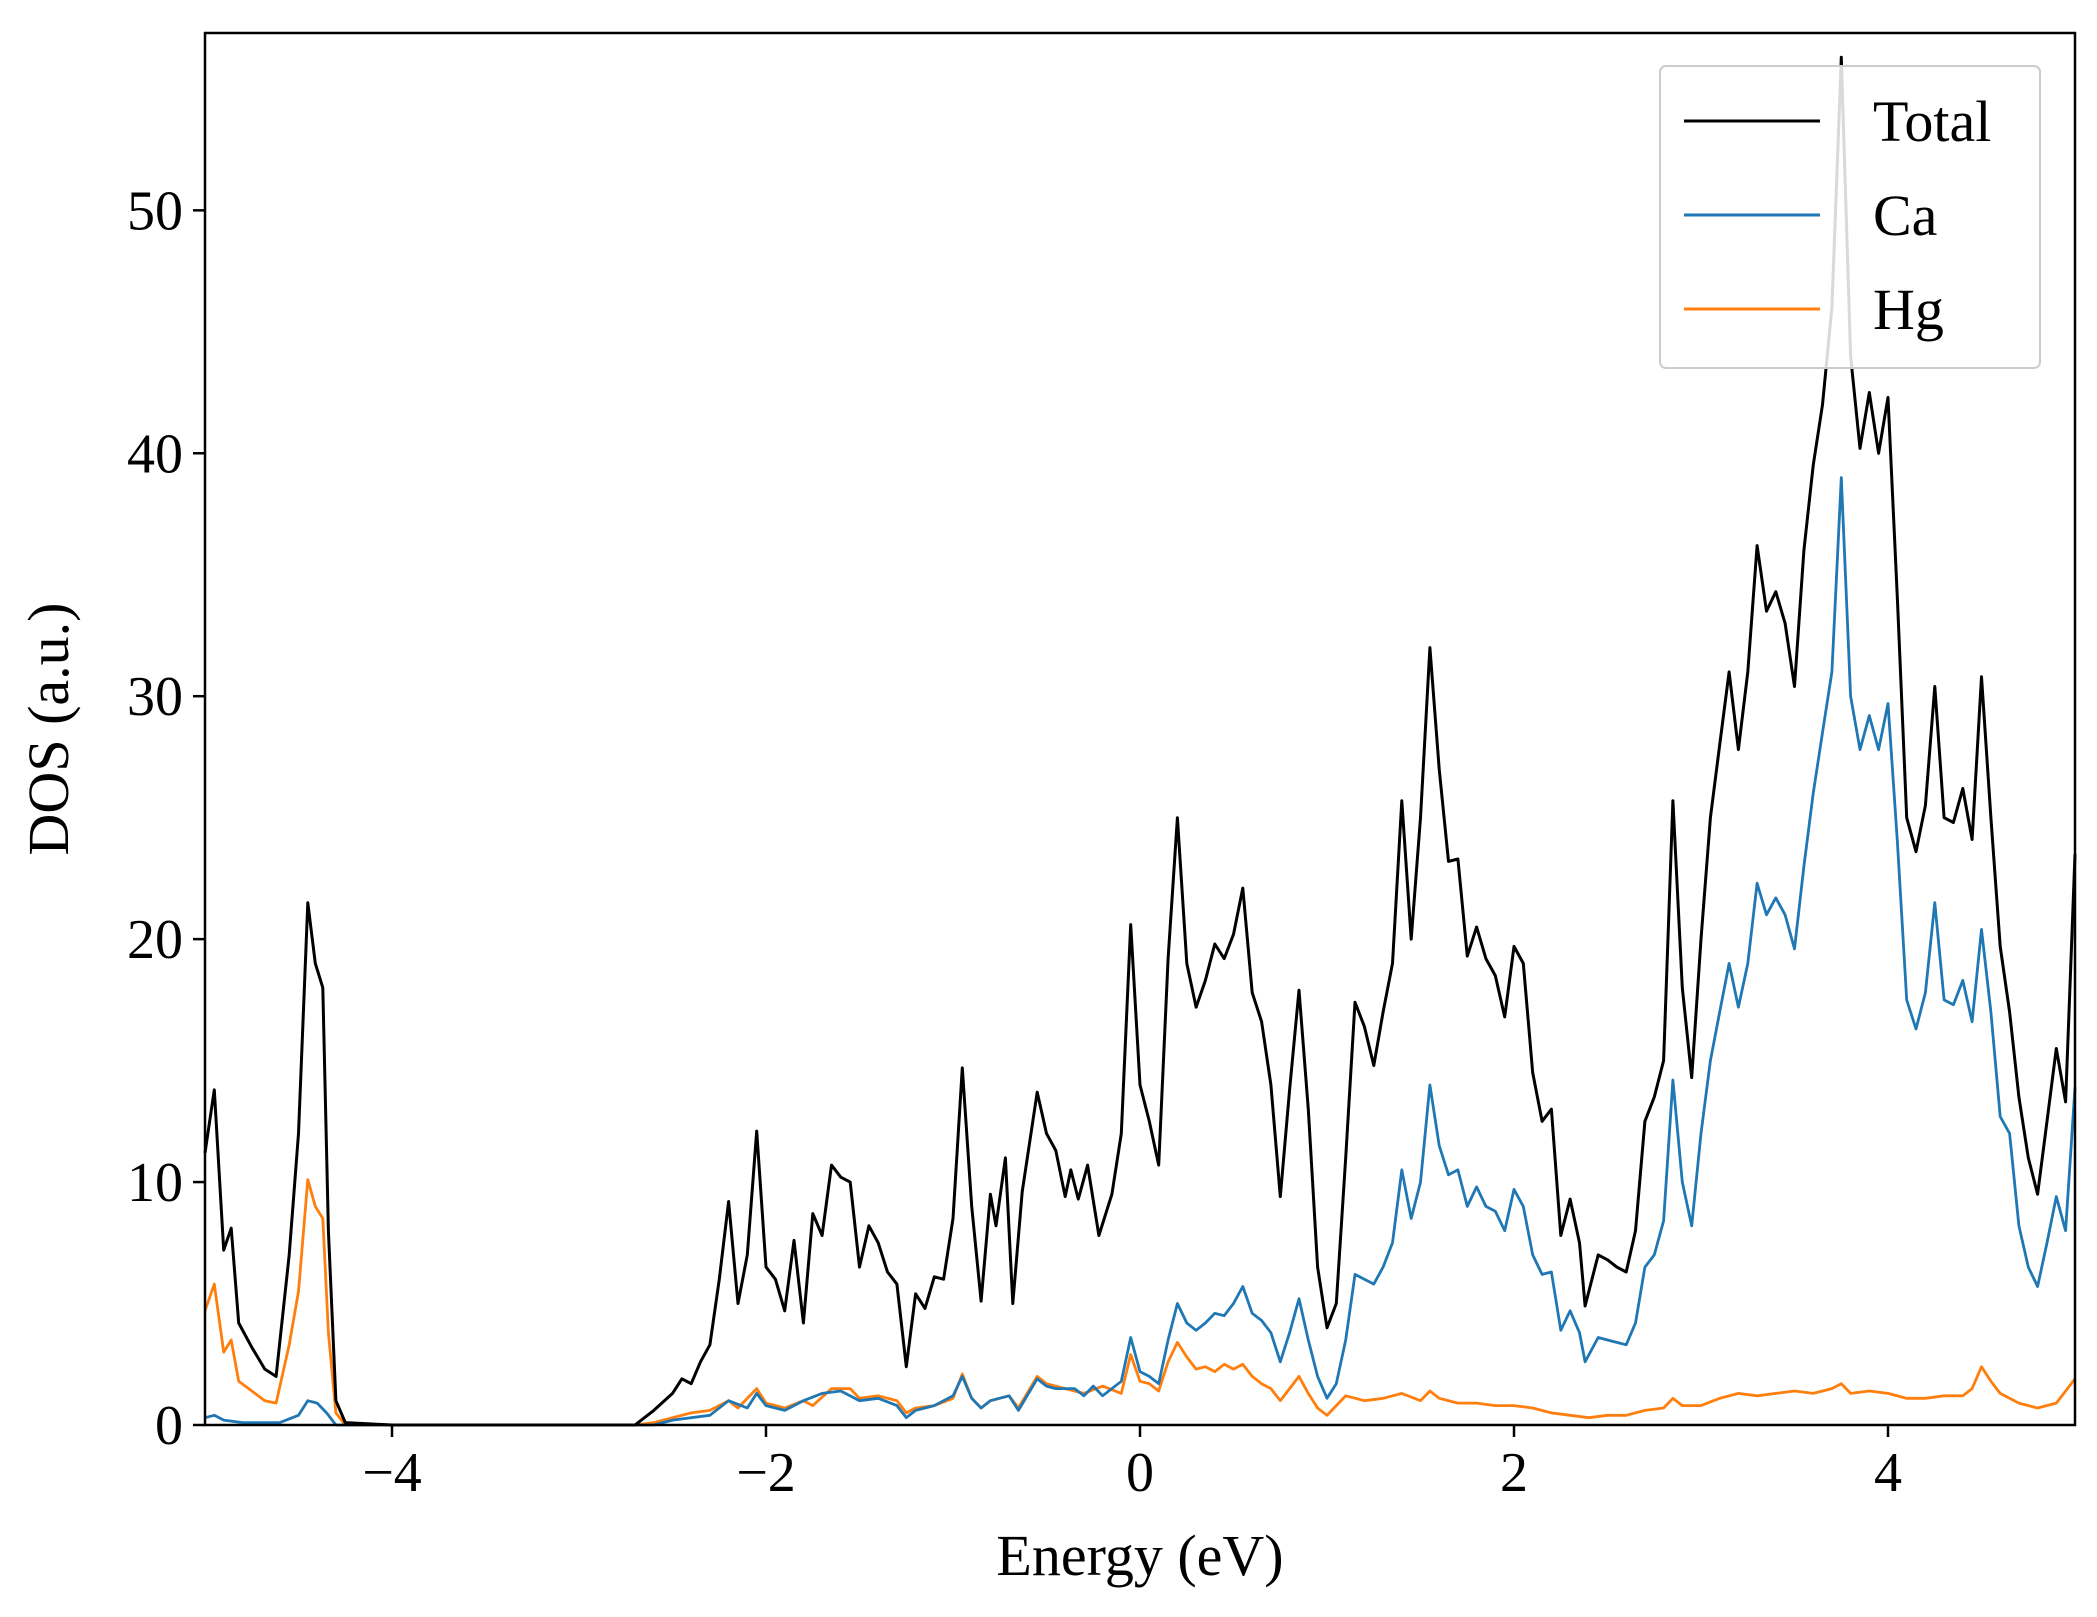  Describe the element at coordinates (1905, 215) in the screenshot. I see `legend-label-ca: Ca` at that location.